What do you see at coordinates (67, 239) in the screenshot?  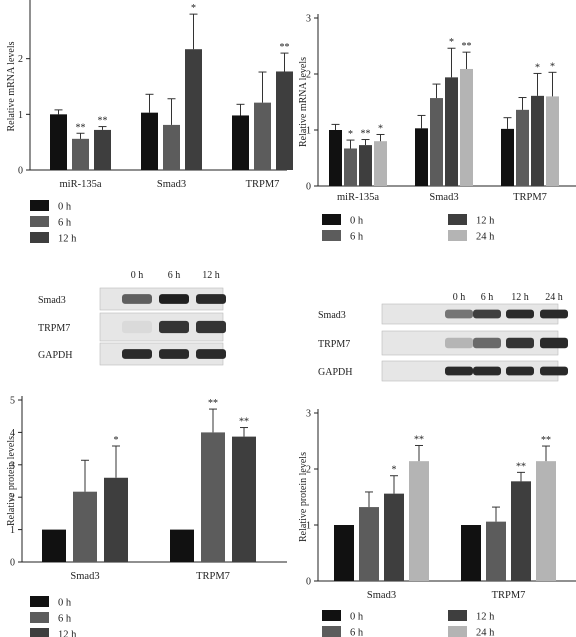 I see `legend-label: 12 h` at bounding box center [67, 239].